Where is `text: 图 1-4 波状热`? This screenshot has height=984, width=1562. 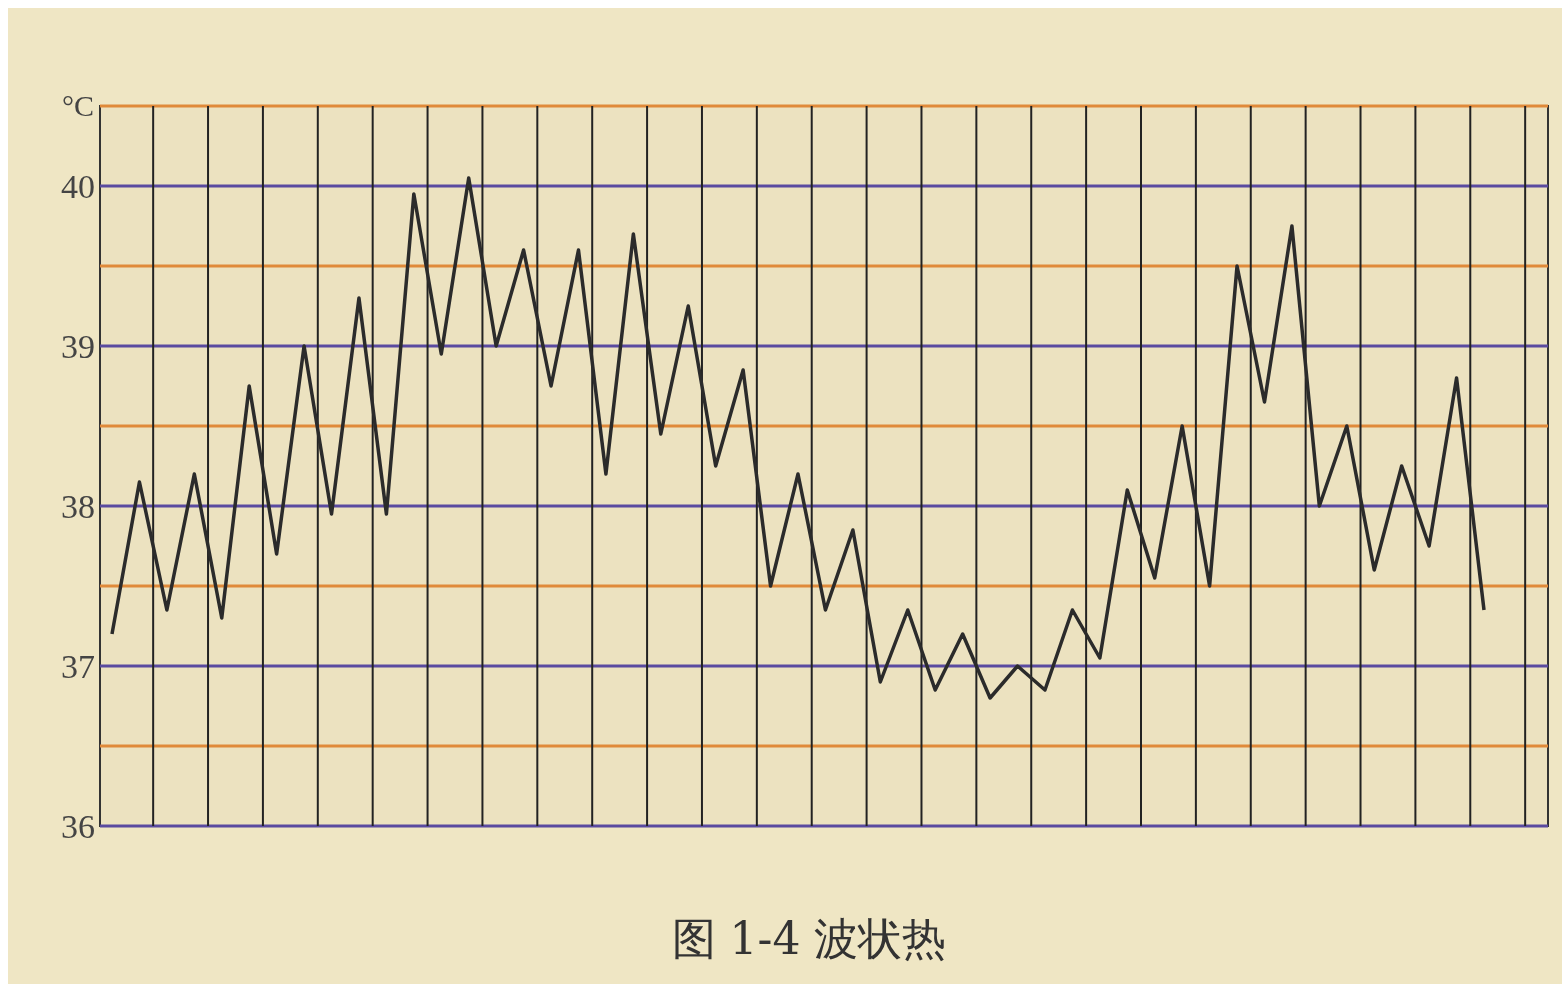 text: 图 1-4 波状热 is located at coordinates (809, 938).